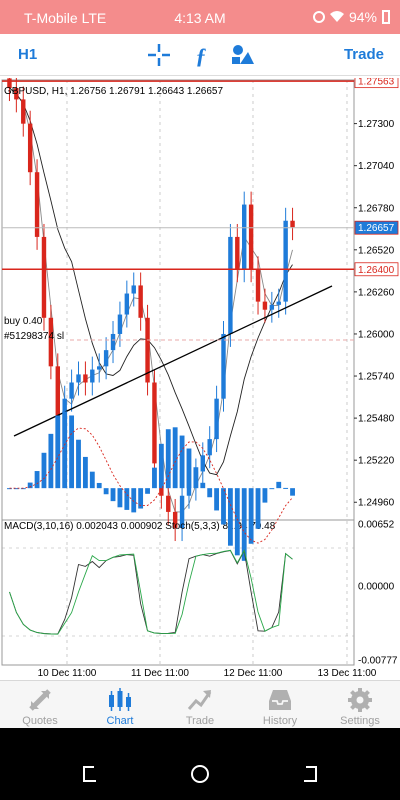 This screenshot has width=400, height=800. Describe the element at coordinates (90, 774) in the screenshot. I see `recent-apps-icon` at that location.